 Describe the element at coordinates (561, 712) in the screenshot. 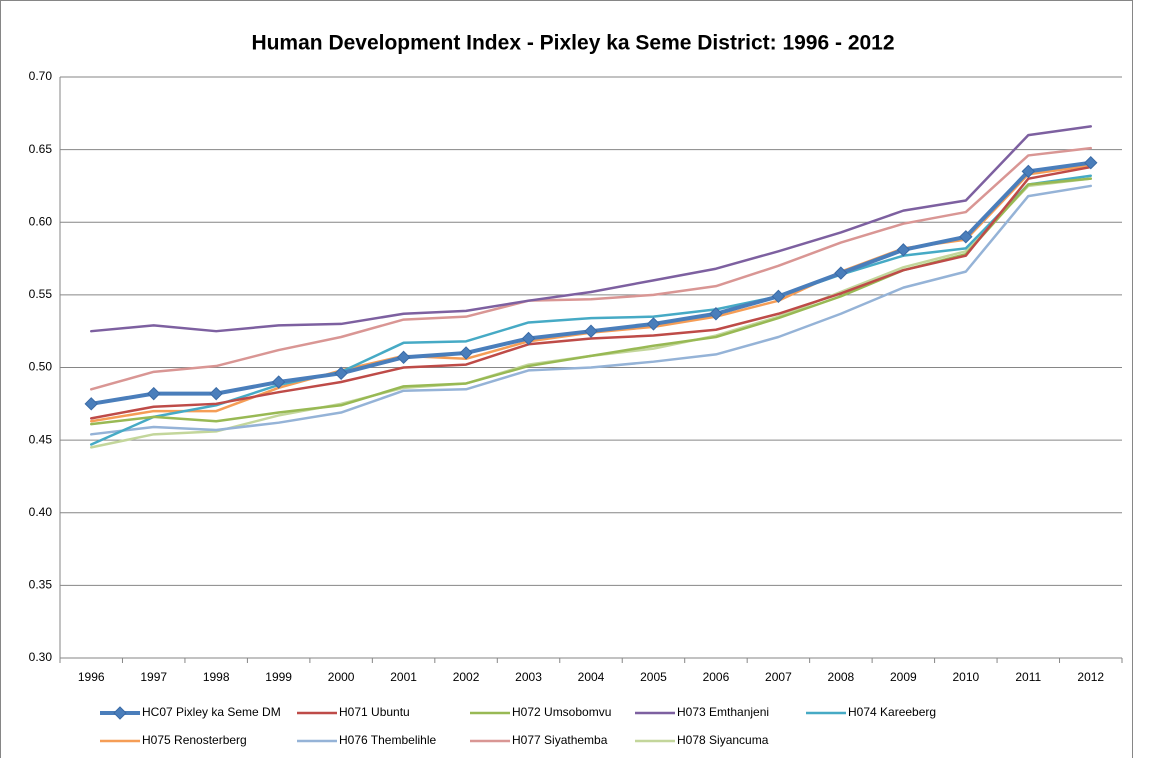

I see `legend-label: H072 Umsobomvu` at that location.